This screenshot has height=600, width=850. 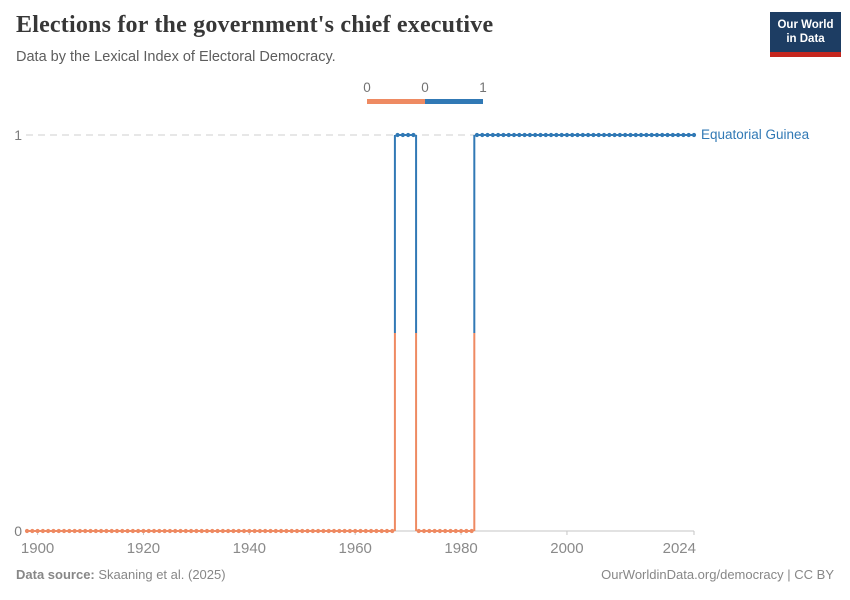 I want to click on entity-label: Equatorial Guinea, so click(x=755, y=134).